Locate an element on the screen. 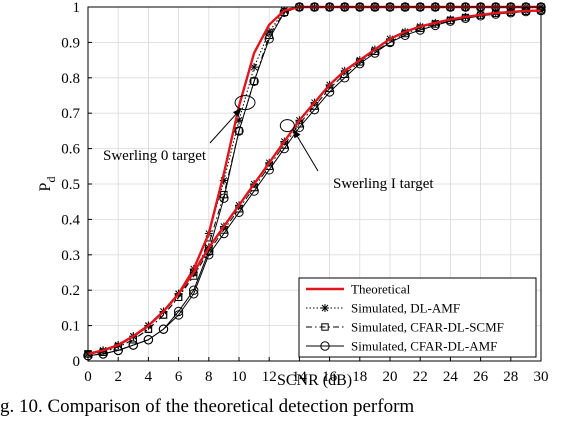  x-axis-label: SCNR (dB) is located at coordinates (314, 380).